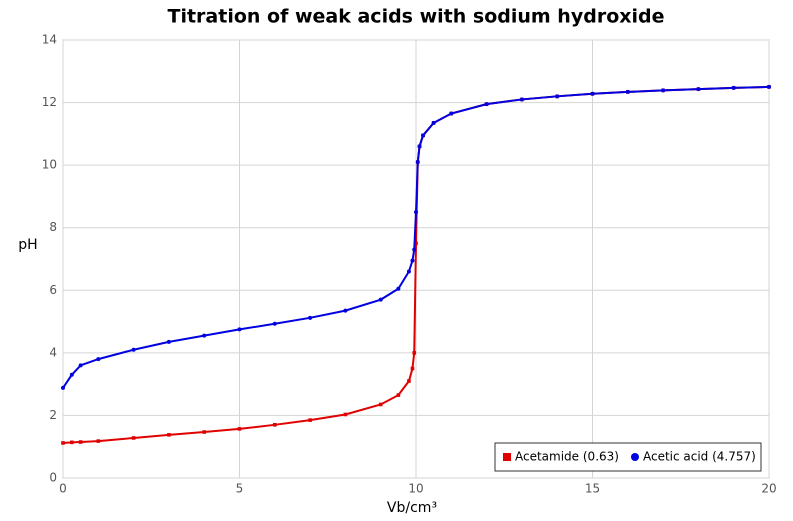  What do you see at coordinates (240, 489) in the screenshot?
I see `x-tick-label: 5` at bounding box center [240, 489].